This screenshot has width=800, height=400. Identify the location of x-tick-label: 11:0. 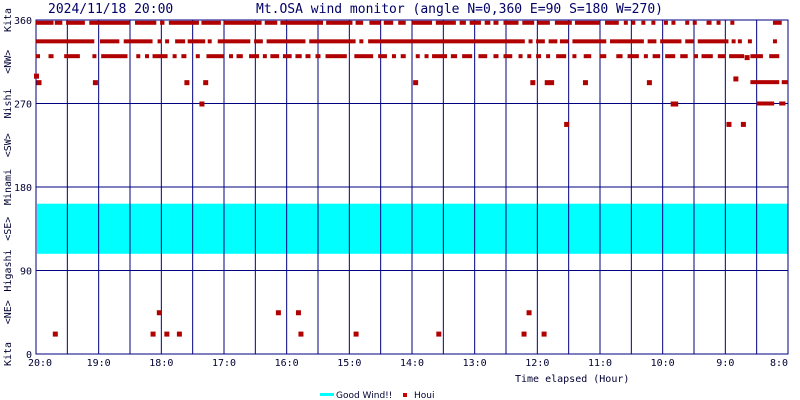
(600, 363).